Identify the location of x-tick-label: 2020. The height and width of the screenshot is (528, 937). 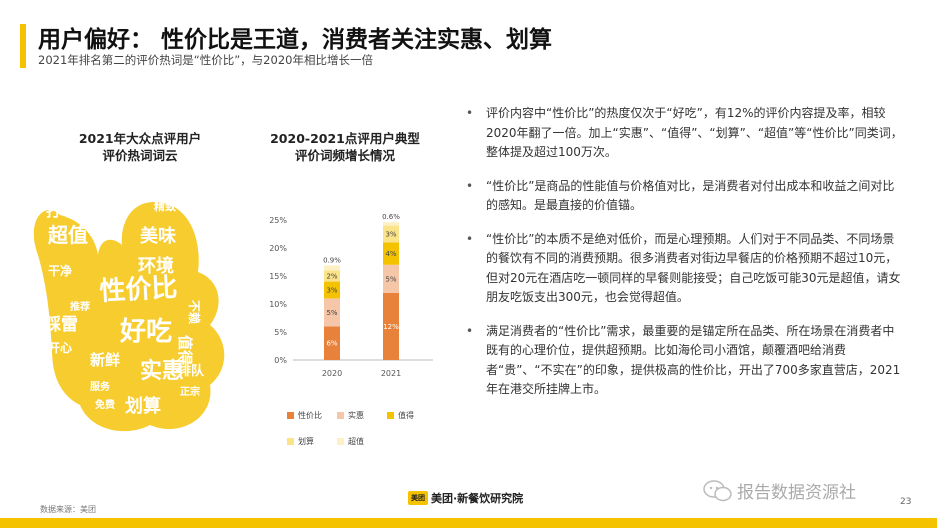
(332, 373).